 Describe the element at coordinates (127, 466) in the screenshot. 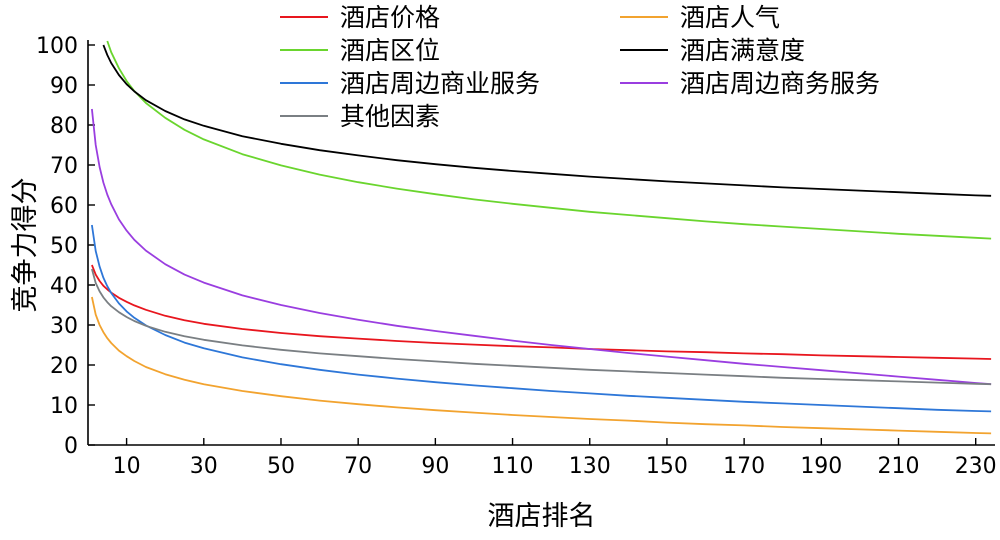

I see `x-tick-label: 10` at that location.